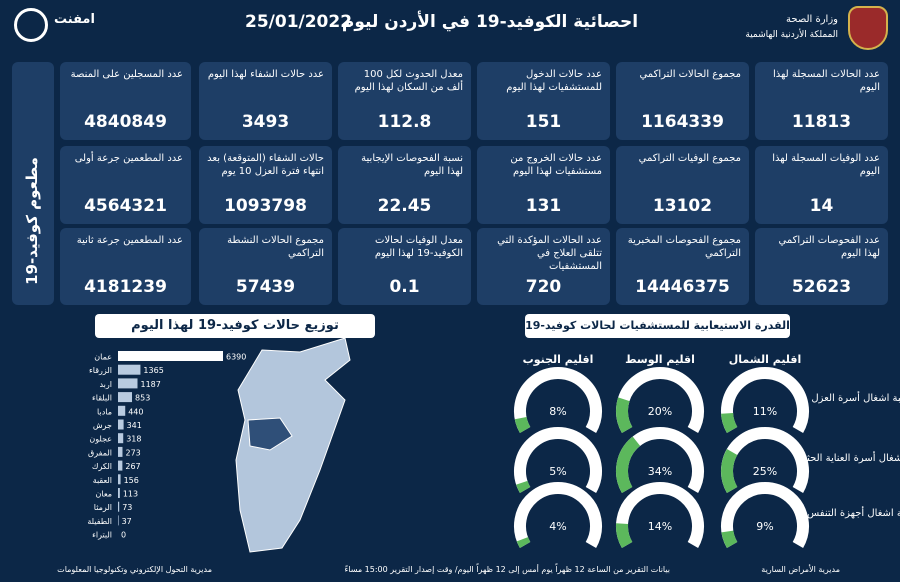 The height and width of the screenshot is (582, 900). What do you see at coordinates (821, 266) in the screenshot?
I see `stat-card: عدد الفحوصات التراكمي لهذا اليوم 52623` at bounding box center [821, 266].